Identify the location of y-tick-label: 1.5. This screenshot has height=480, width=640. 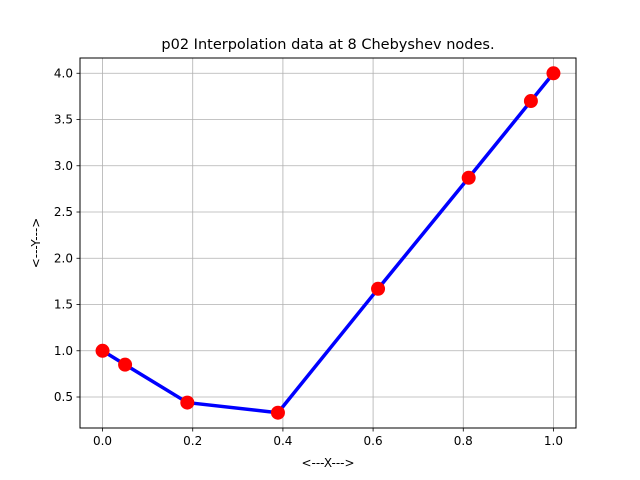
(63, 305).